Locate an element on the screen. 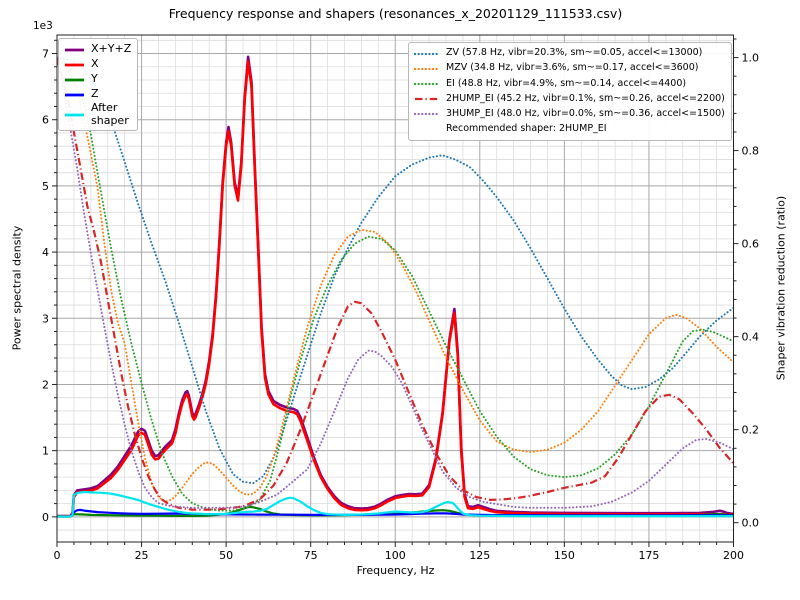  y-left-tick-label: 7 is located at coordinates (45, 54).